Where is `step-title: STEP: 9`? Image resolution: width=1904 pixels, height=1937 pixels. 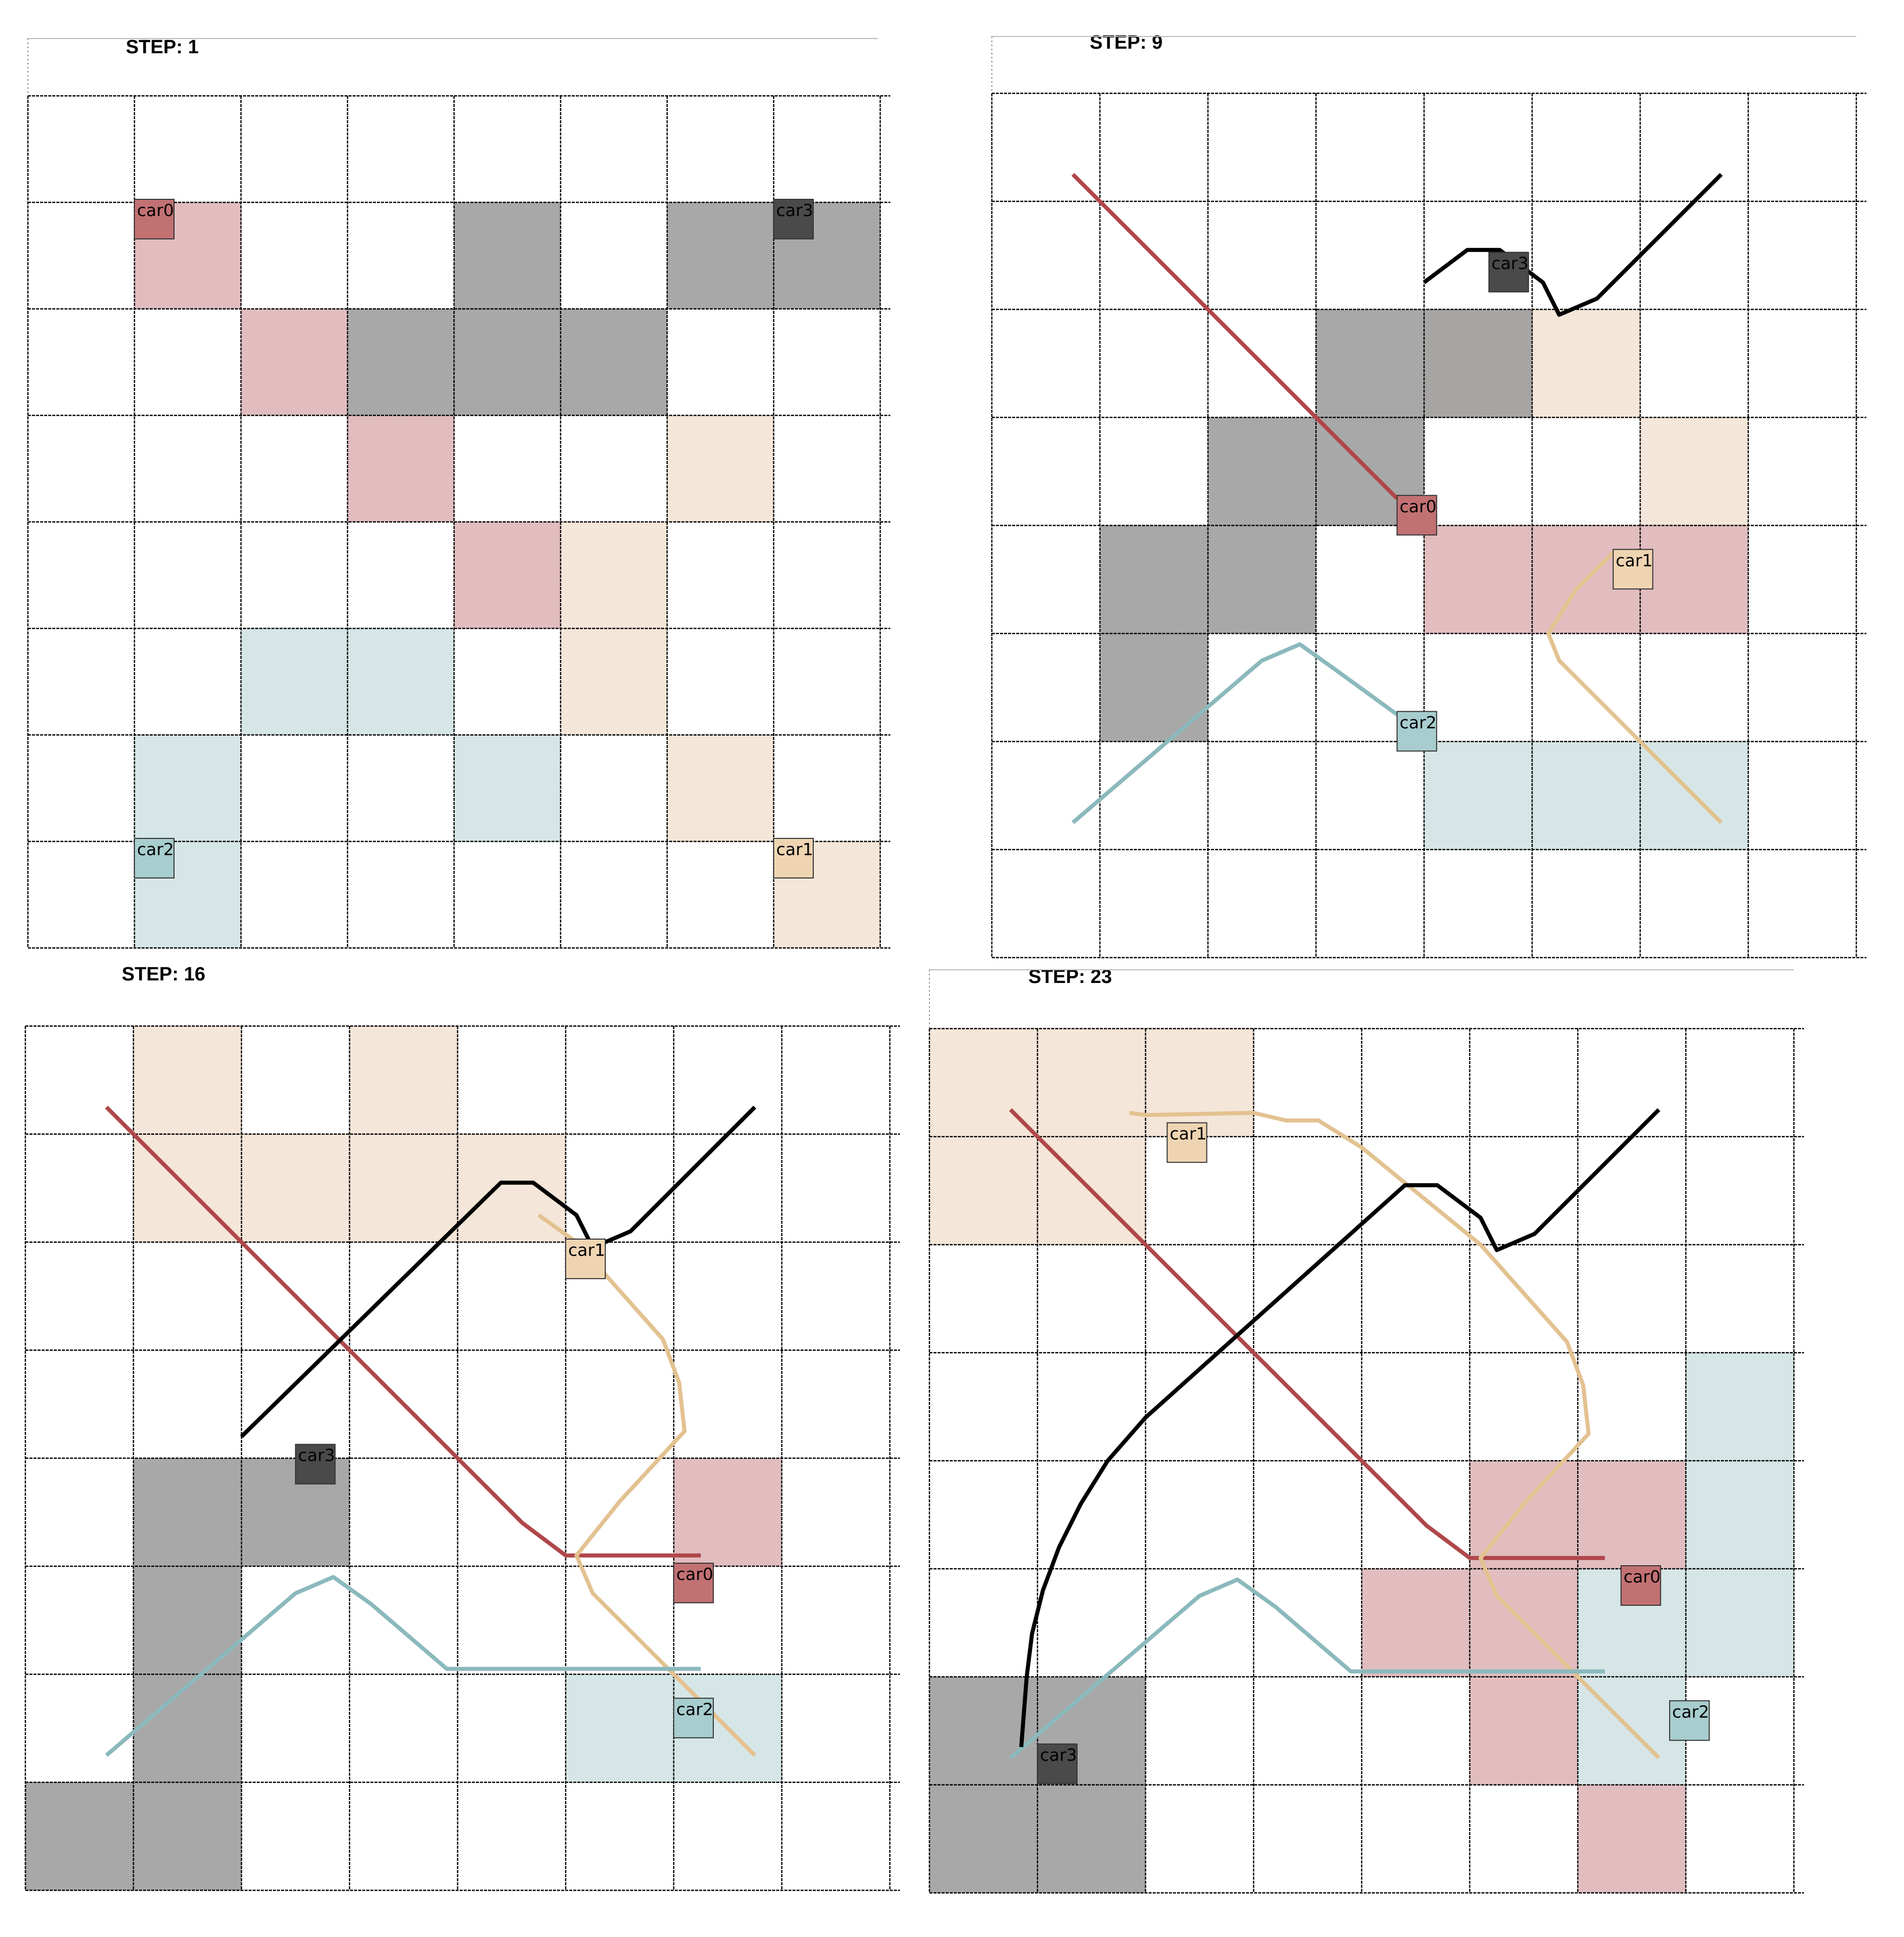 step-title: STEP: 9 is located at coordinates (1126, 42).